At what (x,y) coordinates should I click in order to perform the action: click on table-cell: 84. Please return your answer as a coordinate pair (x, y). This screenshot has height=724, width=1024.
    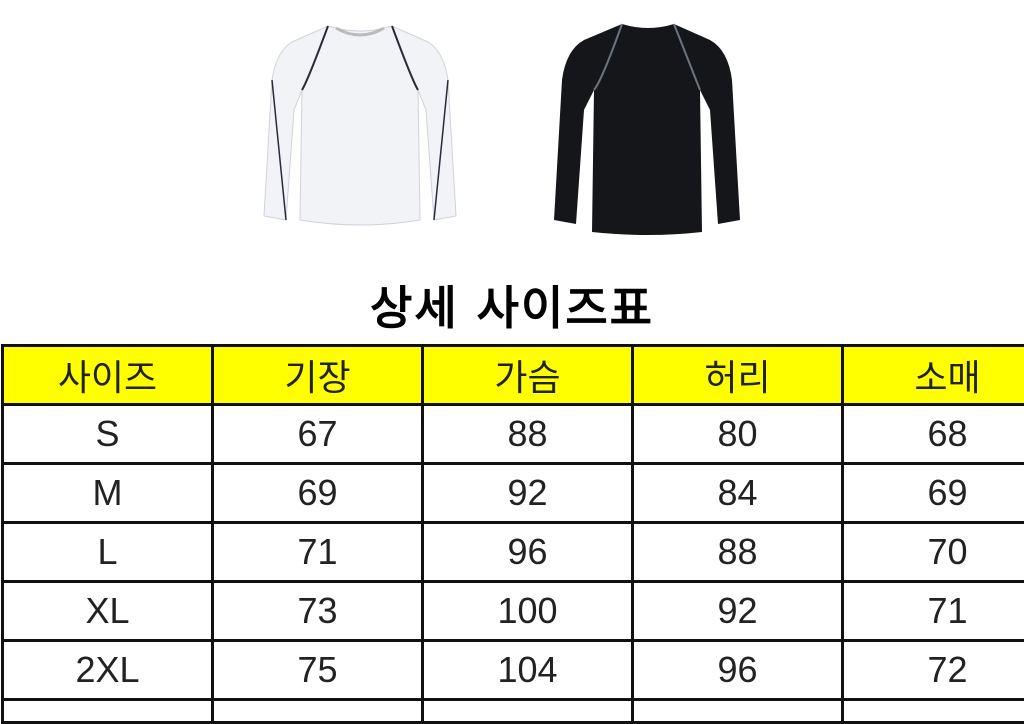
    Looking at the image, I should click on (737, 493).